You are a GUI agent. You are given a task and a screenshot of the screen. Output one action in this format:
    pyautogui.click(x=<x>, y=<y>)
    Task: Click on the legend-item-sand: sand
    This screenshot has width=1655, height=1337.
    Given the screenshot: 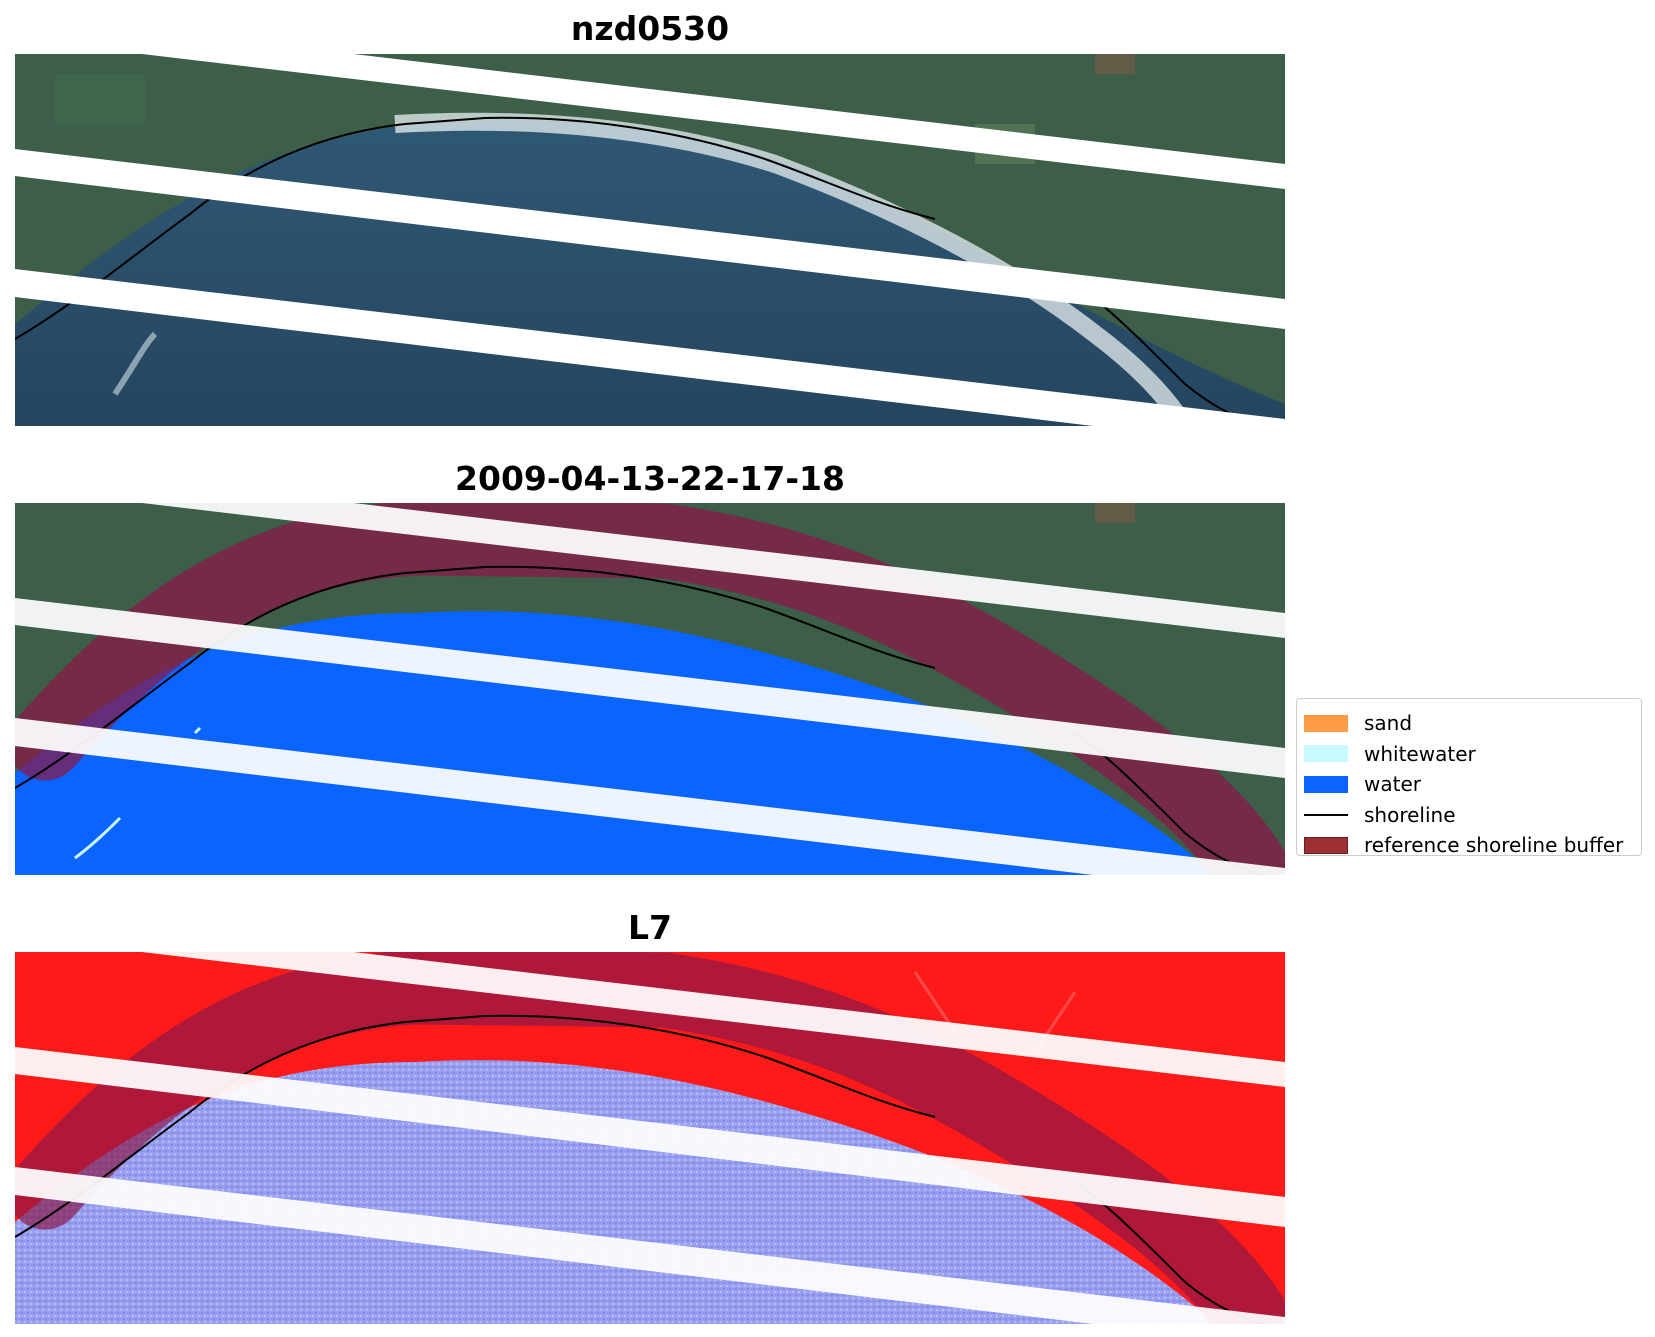 What is the action you would take?
    pyautogui.click(x=1469, y=723)
    